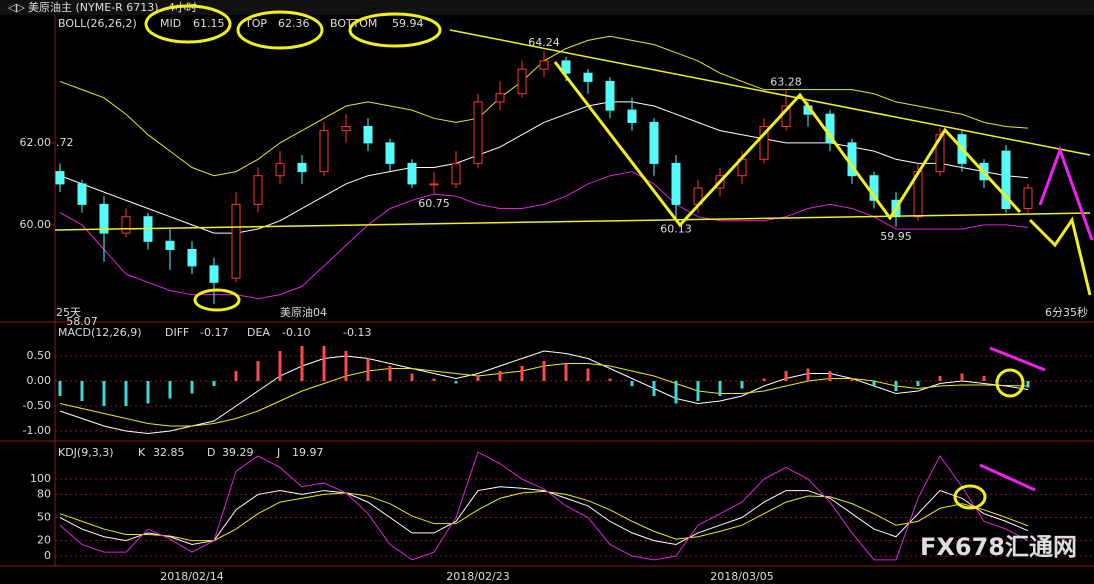 The width and height of the screenshot is (1094, 584). I want to click on legend-name: D, so click(211, 452).